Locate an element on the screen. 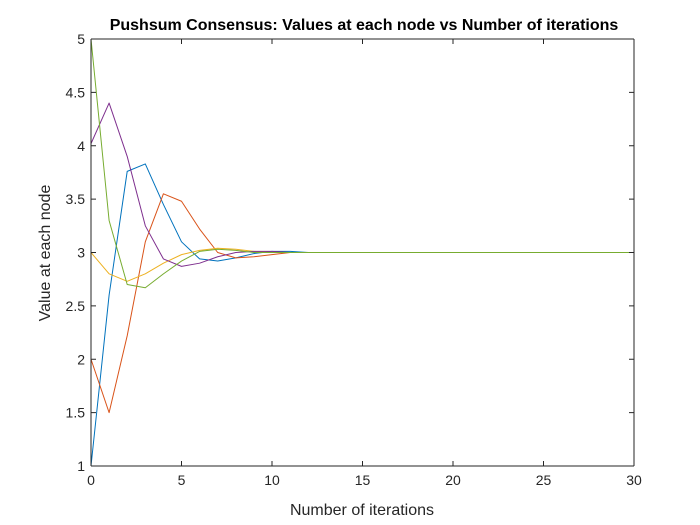 The height and width of the screenshot is (525, 700). x-tick-label: 20 is located at coordinates (453, 480).